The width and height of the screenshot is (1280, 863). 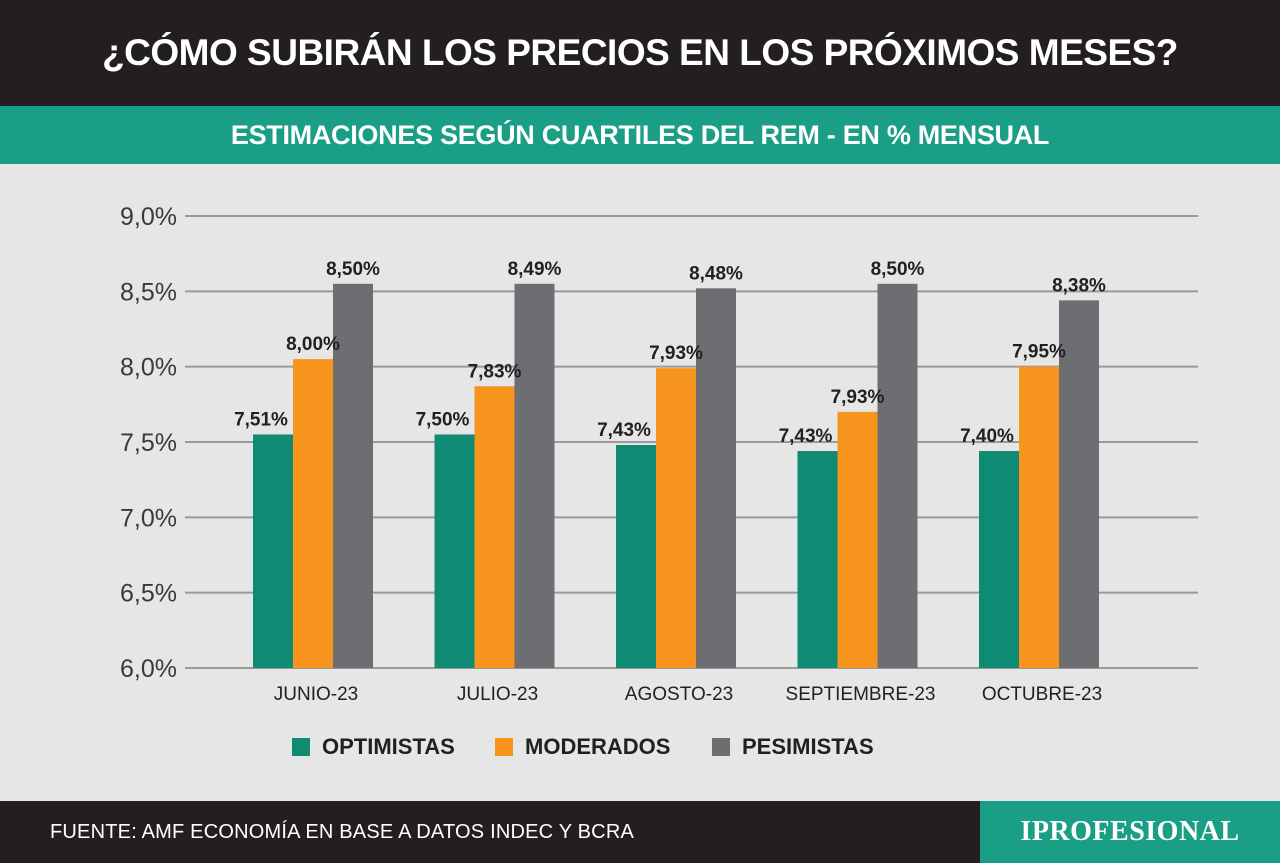 What do you see at coordinates (495, 371) in the screenshot?
I see `data-label: 7,83%` at bounding box center [495, 371].